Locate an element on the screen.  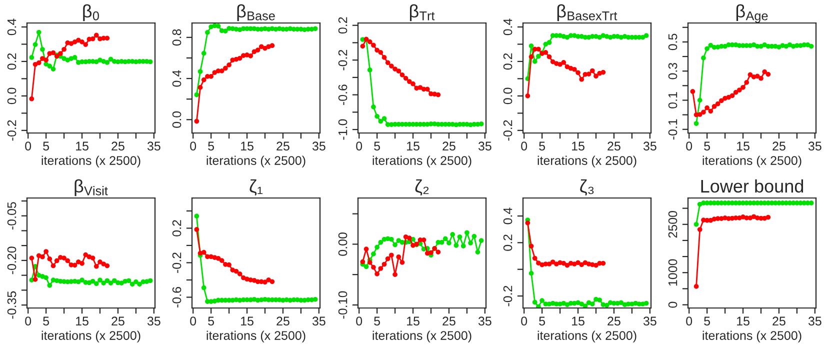
chart-title: β$_{Trt}$ is located at coordinates (422, 13).